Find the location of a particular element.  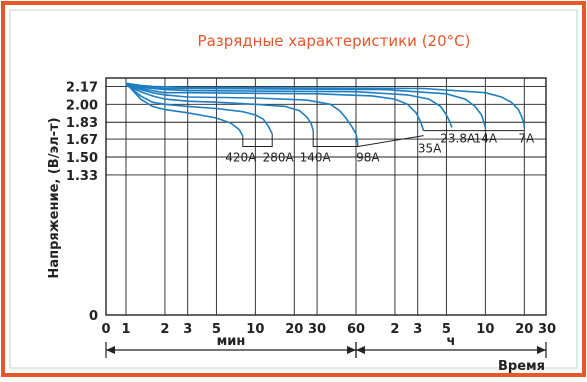

x-axis-label: Время is located at coordinates (521, 366).